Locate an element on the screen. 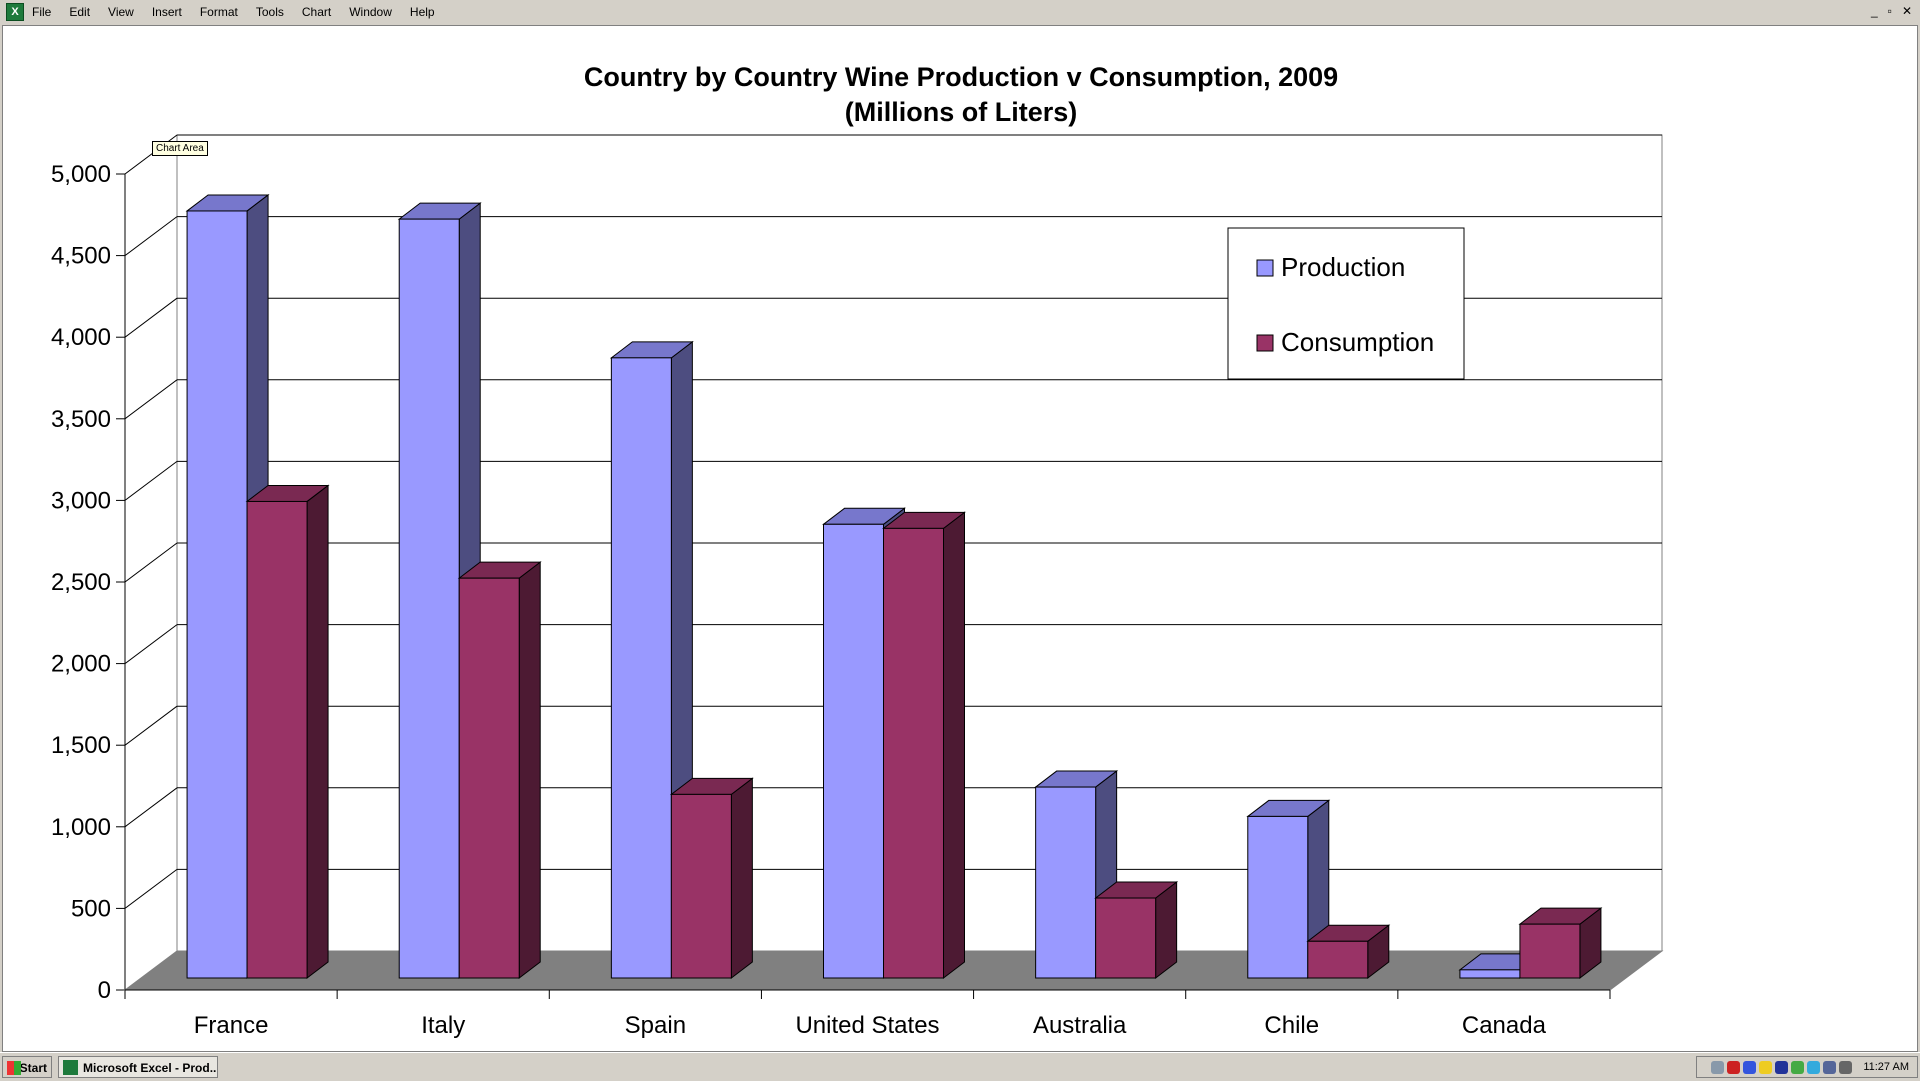 The height and width of the screenshot is (1081, 1920). legend-swatch-production is located at coordinates (1265, 268).